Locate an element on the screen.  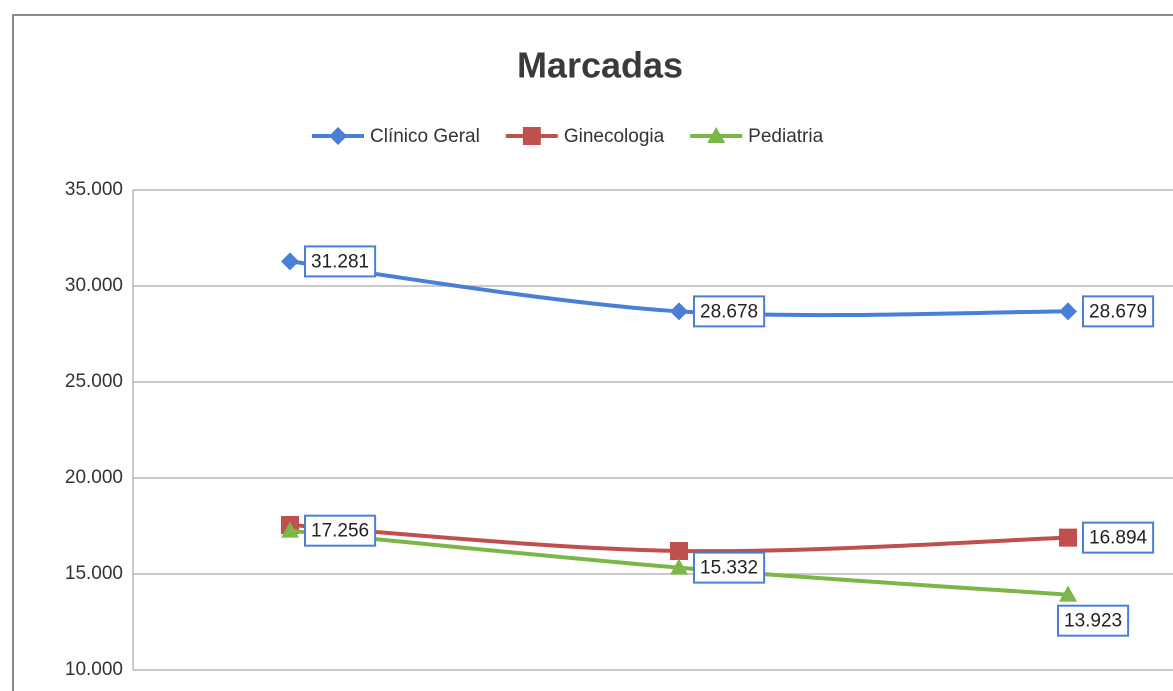
y-tick-label: 15.000 is located at coordinates (94, 573).